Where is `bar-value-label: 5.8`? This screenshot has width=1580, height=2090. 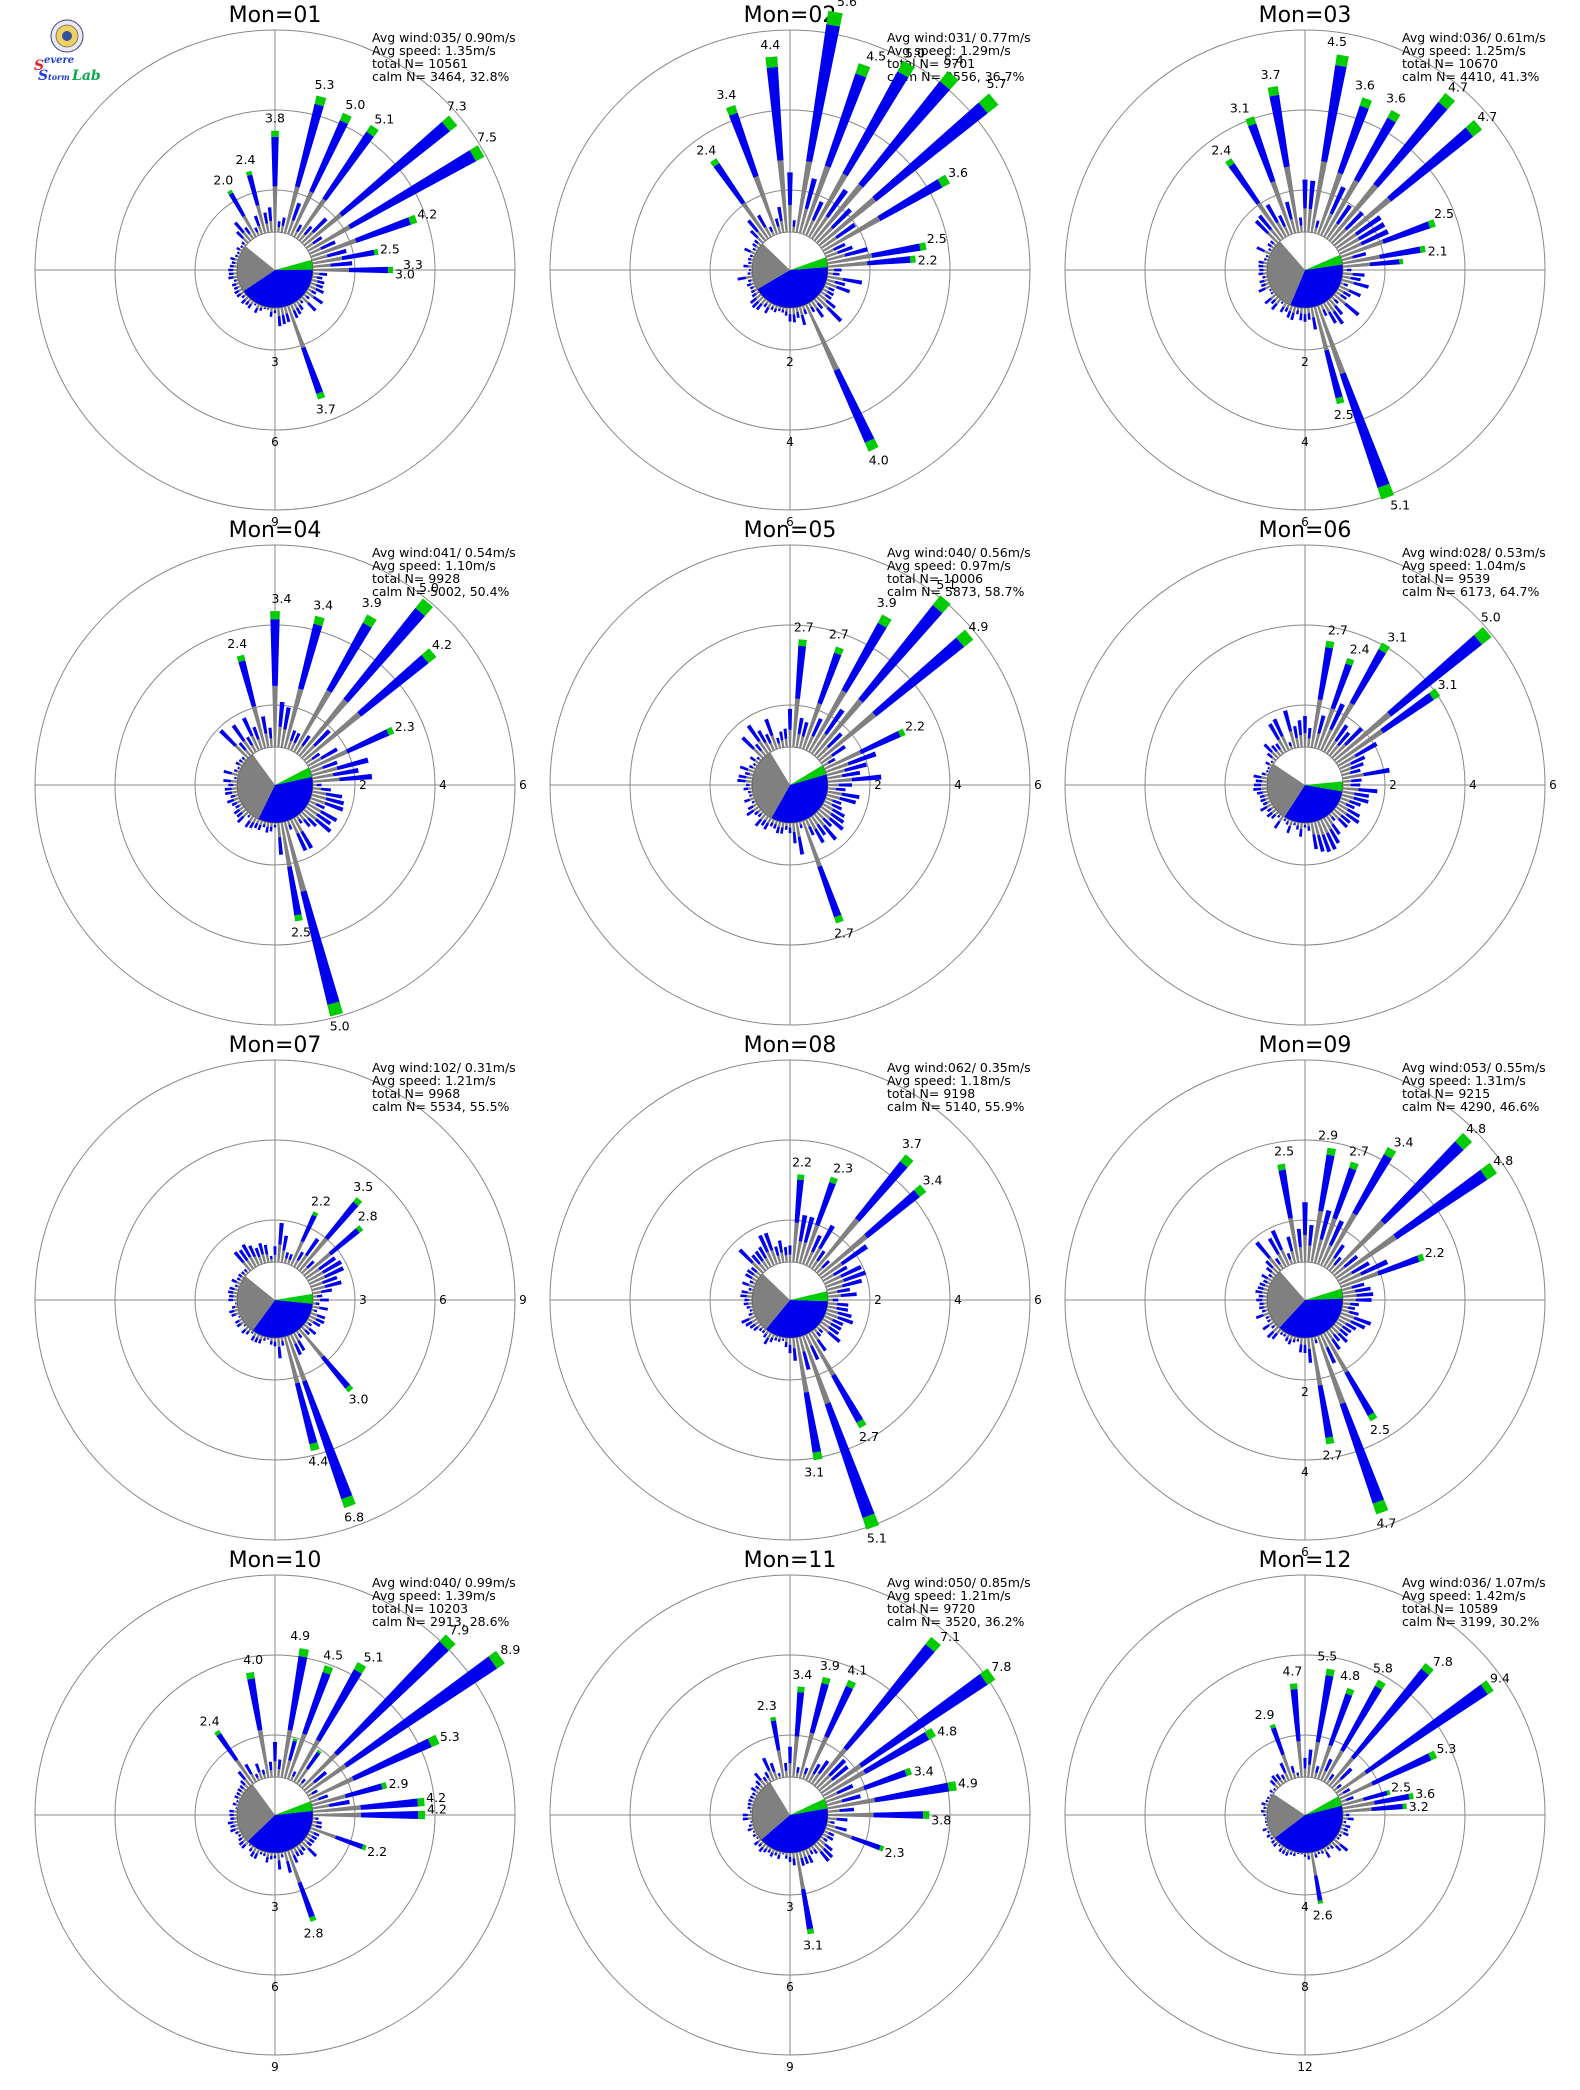 bar-value-label: 5.8 is located at coordinates (1383, 1667).